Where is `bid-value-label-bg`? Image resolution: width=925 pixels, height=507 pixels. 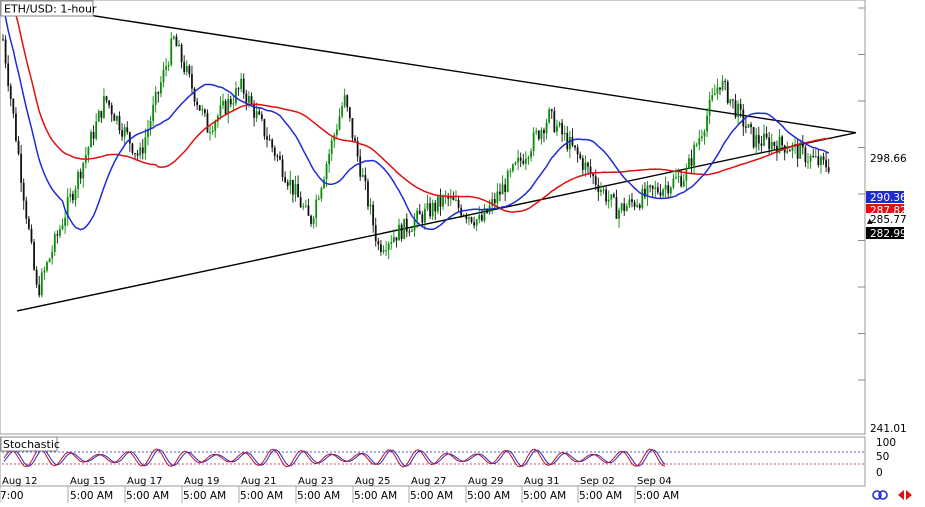
bid-value-label-bg is located at coordinates (885, 233).